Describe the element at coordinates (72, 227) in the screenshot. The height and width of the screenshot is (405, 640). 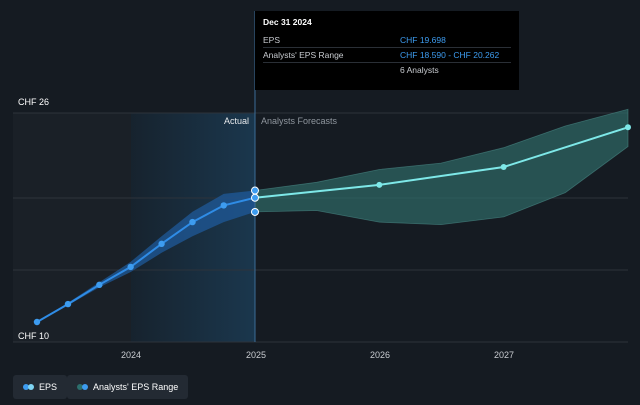
I see `pre-period-shade` at that location.